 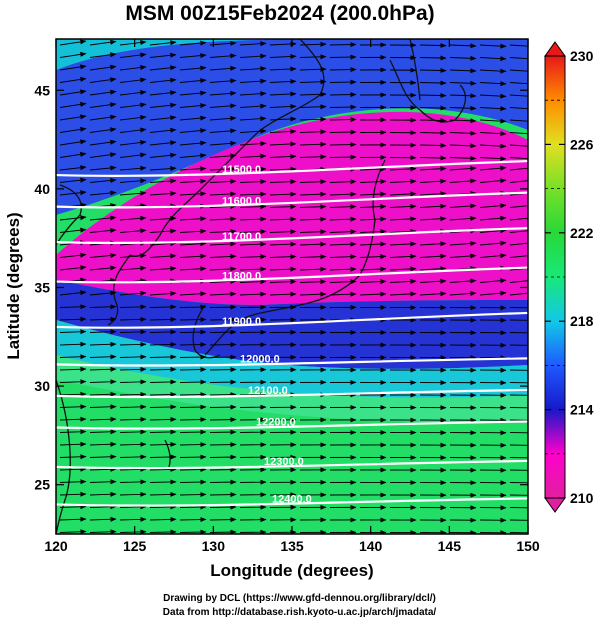 What do you see at coordinates (268, 391) in the screenshot?
I see `contour-label: 12100.0` at bounding box center [268, 391].